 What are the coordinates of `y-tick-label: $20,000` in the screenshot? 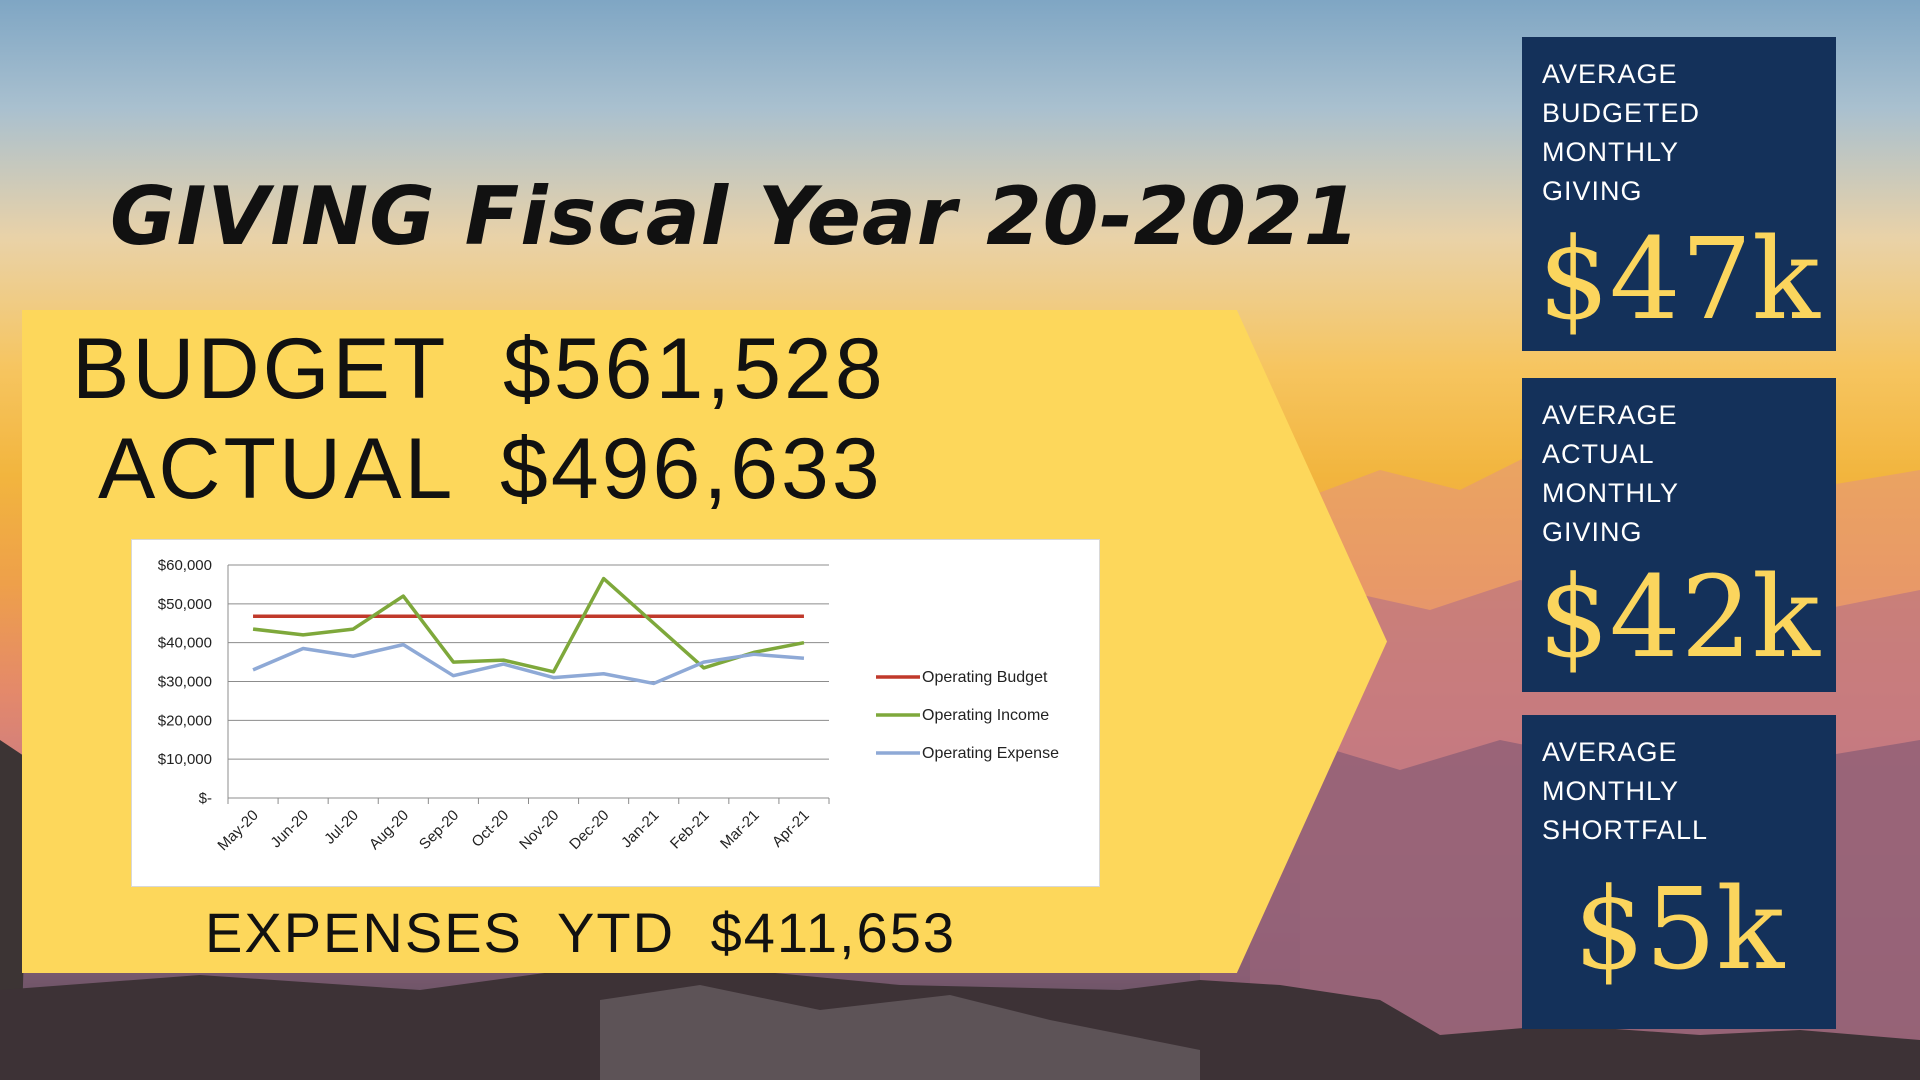 It's located at (185, 720).